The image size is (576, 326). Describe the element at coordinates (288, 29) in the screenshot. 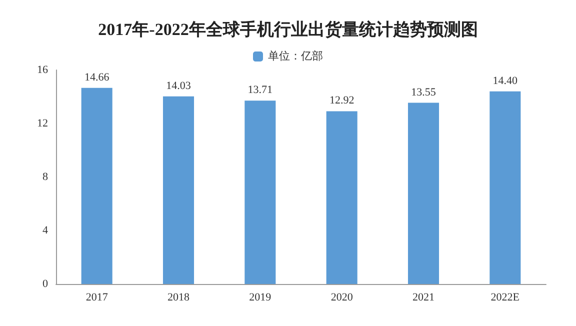

I see `chart-title: 2017年-2022年全球手机行业出货量统计趋势预测图` at that location.